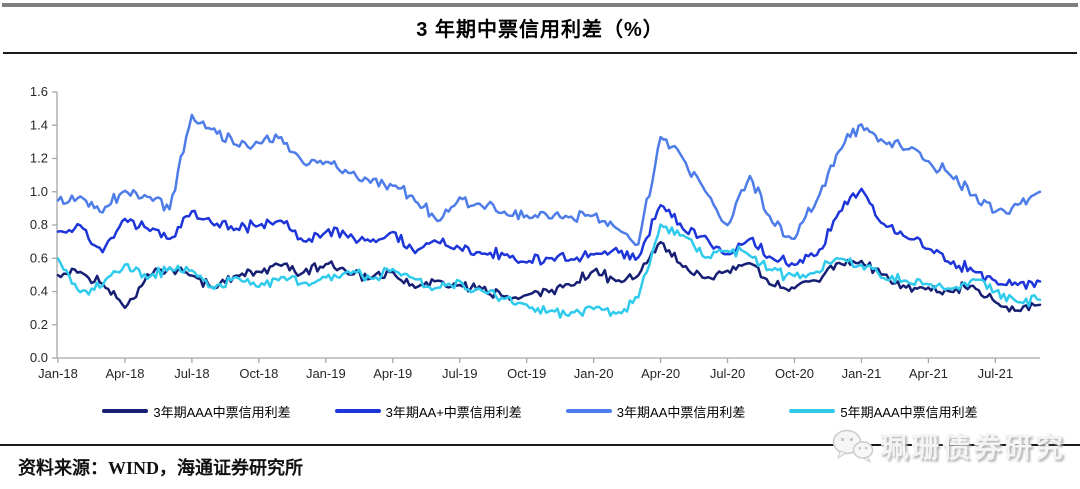 Image resolution: width=1080 pixels, height=489 pixels. What do you see at coordinates (862, 373) in the screenshot?
I see `x-tick-label: Jan-21` at bounding box center [862, 373].